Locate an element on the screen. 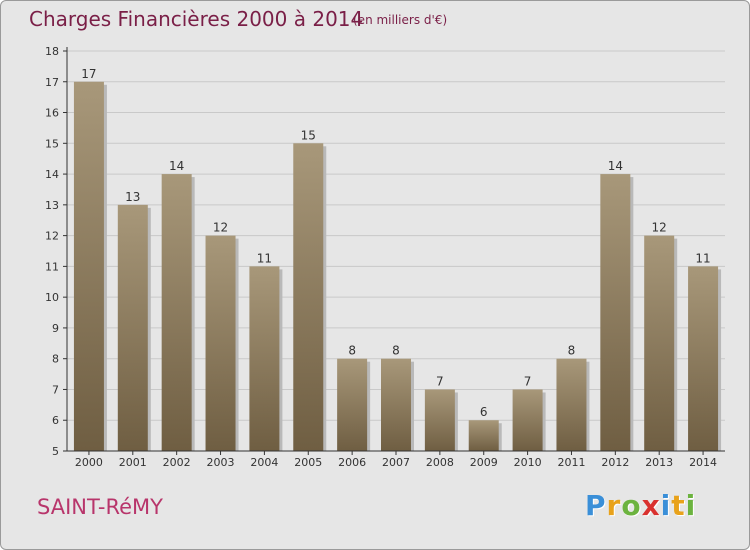  brand-letter: r is located at coordinates (614, 505).